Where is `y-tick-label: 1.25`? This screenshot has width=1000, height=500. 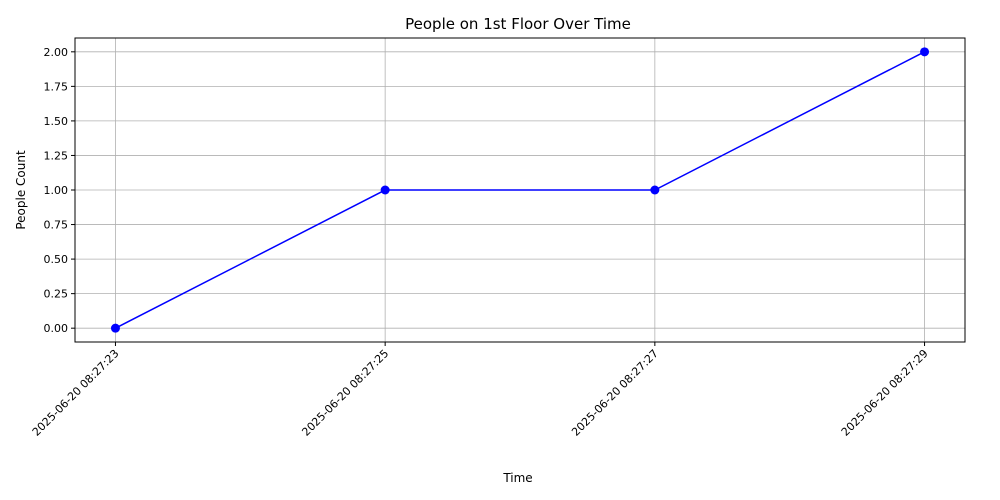
y-tick-label: 1.25 is located at coordinates (56, 155).